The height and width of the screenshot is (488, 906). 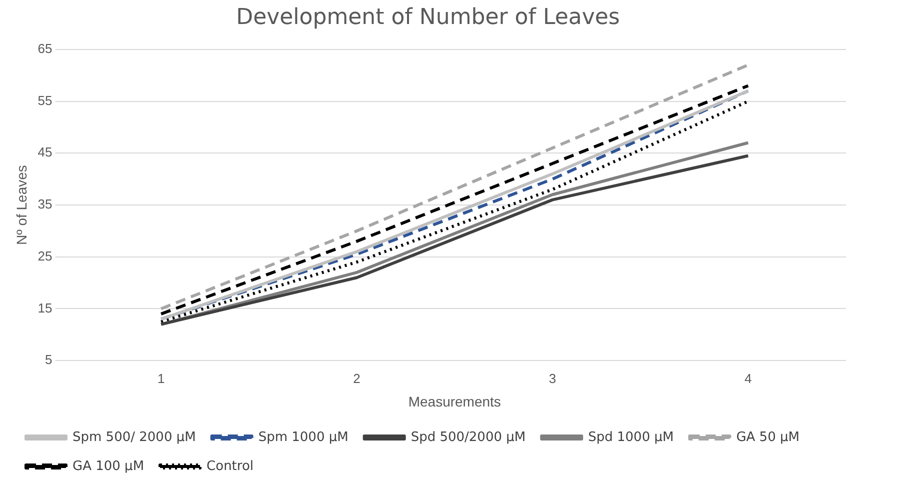 What do you see at coordinates (45, 48) in the screenshot?
I see `y-tick-label: 65` at bounding box center [45, 48].